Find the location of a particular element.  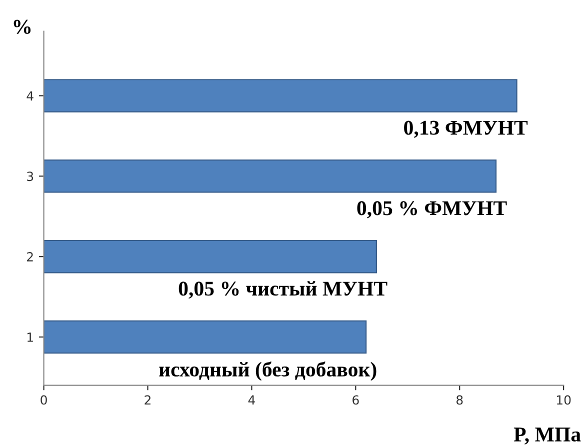

y-tick-label: 4 is located at coordinates (30, 95).